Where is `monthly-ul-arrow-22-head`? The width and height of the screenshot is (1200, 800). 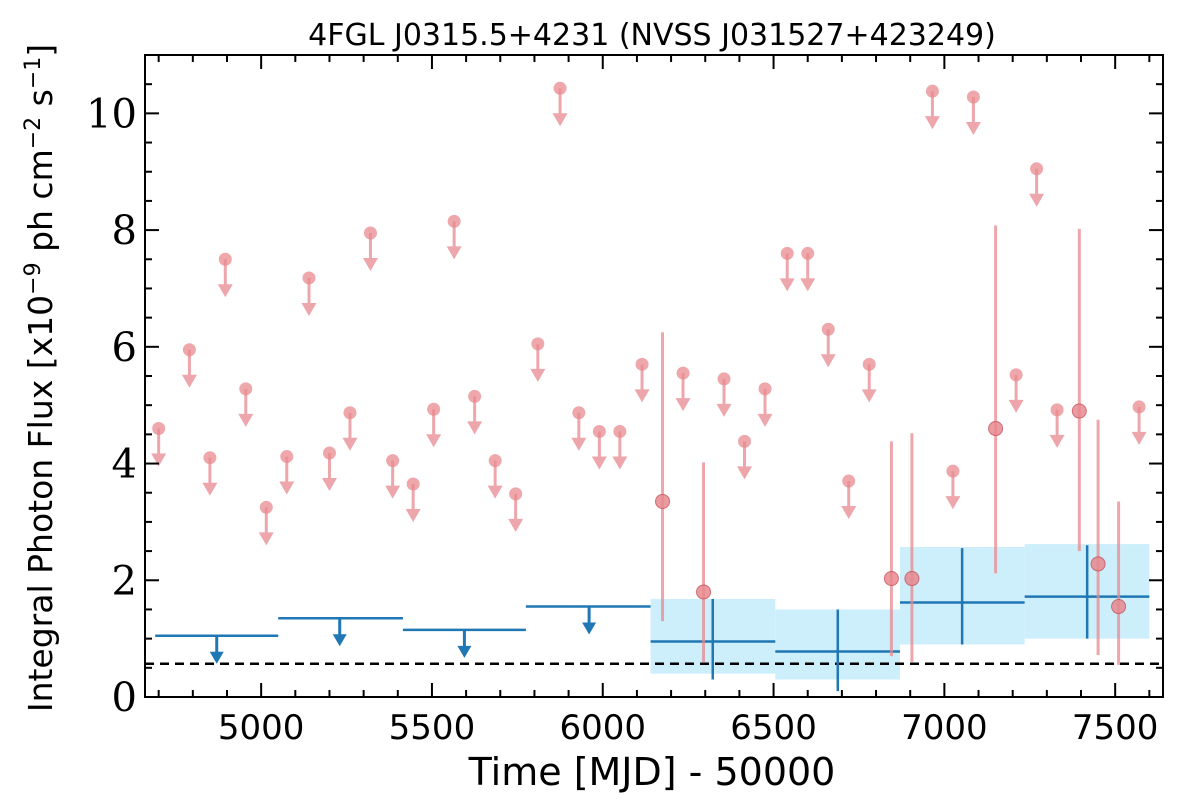
monthly-ul-arrow-22-head is located at coordinates (620, 463).